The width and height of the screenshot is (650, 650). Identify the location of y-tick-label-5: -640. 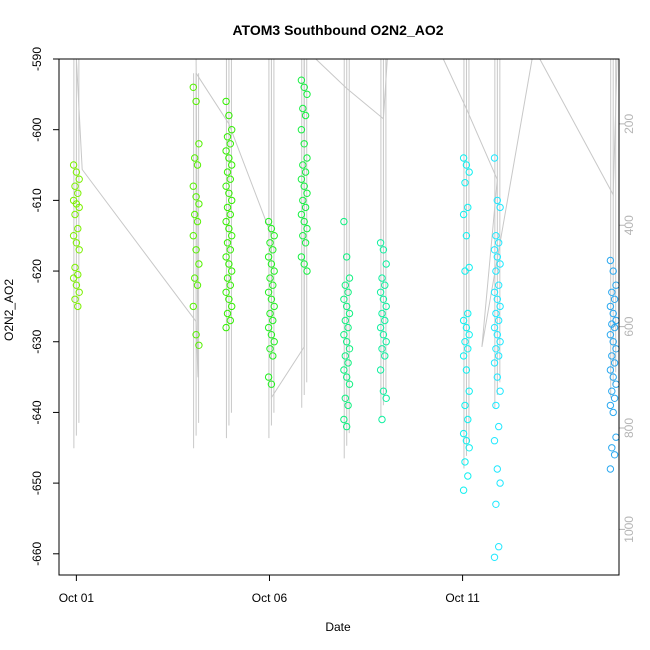
(37, 412).